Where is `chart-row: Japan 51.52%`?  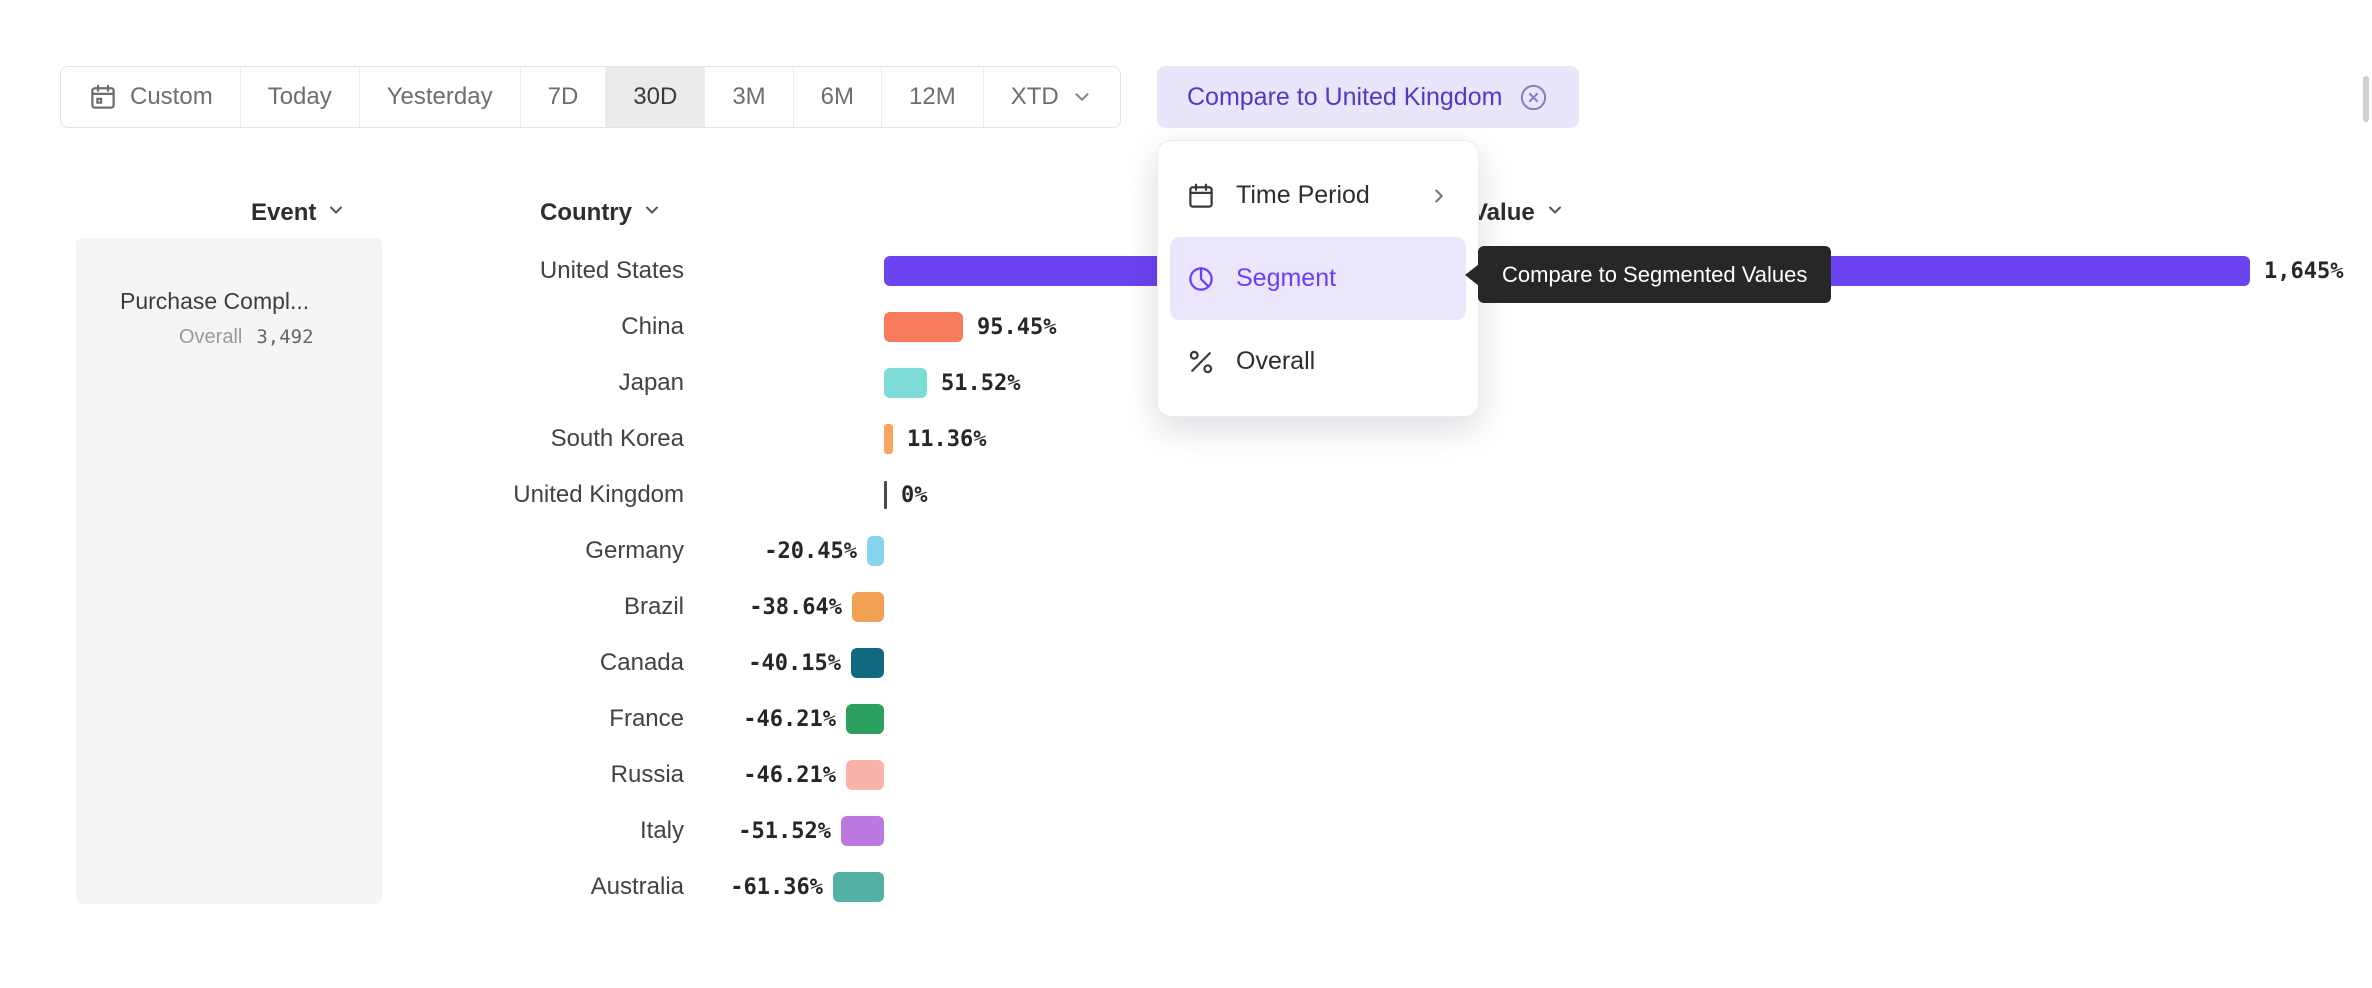 chart-row: Japan 51.52% is located at coordinates (1381, 383).